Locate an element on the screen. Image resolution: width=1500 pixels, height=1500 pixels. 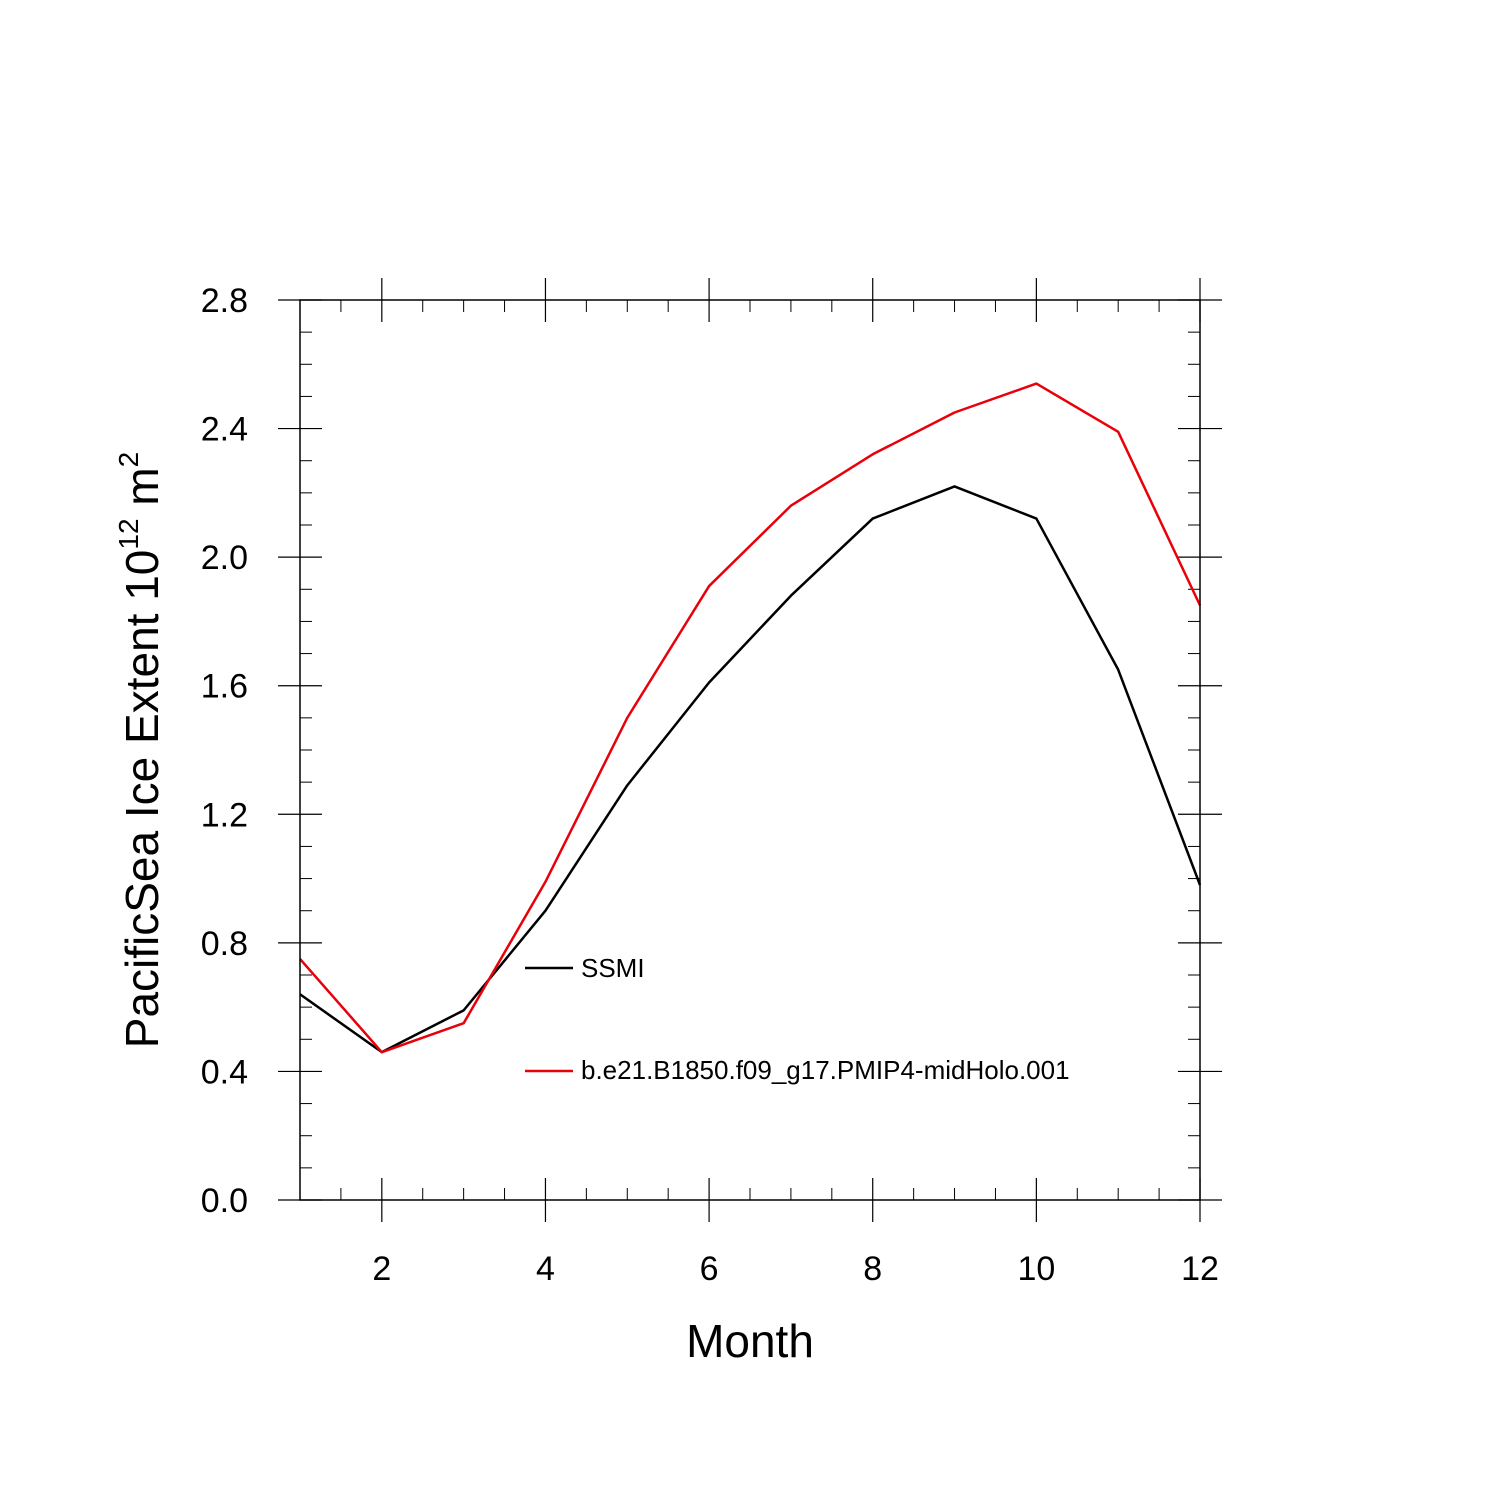
y-tick-label: 0.8 is located at coordinates (224, 944).